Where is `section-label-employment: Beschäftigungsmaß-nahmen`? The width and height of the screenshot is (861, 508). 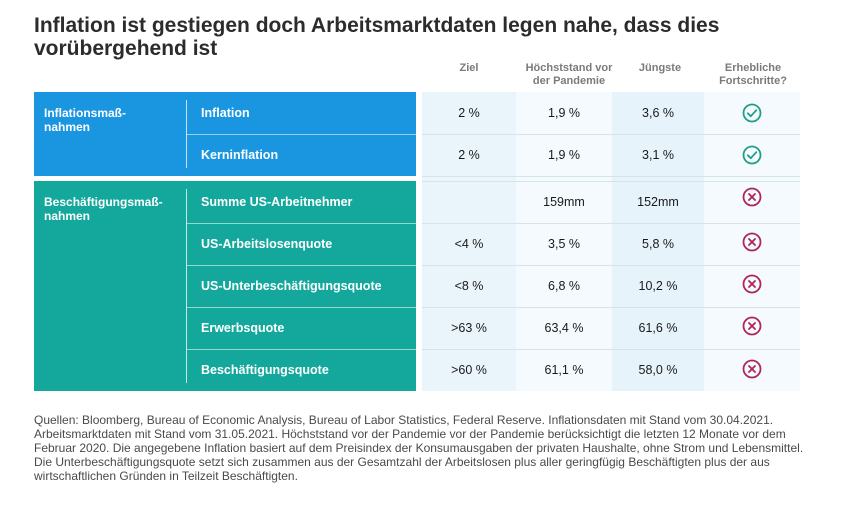
section-label-employment: Beschäftigungsmaß-nahmen is located at coordinates (103, 209).